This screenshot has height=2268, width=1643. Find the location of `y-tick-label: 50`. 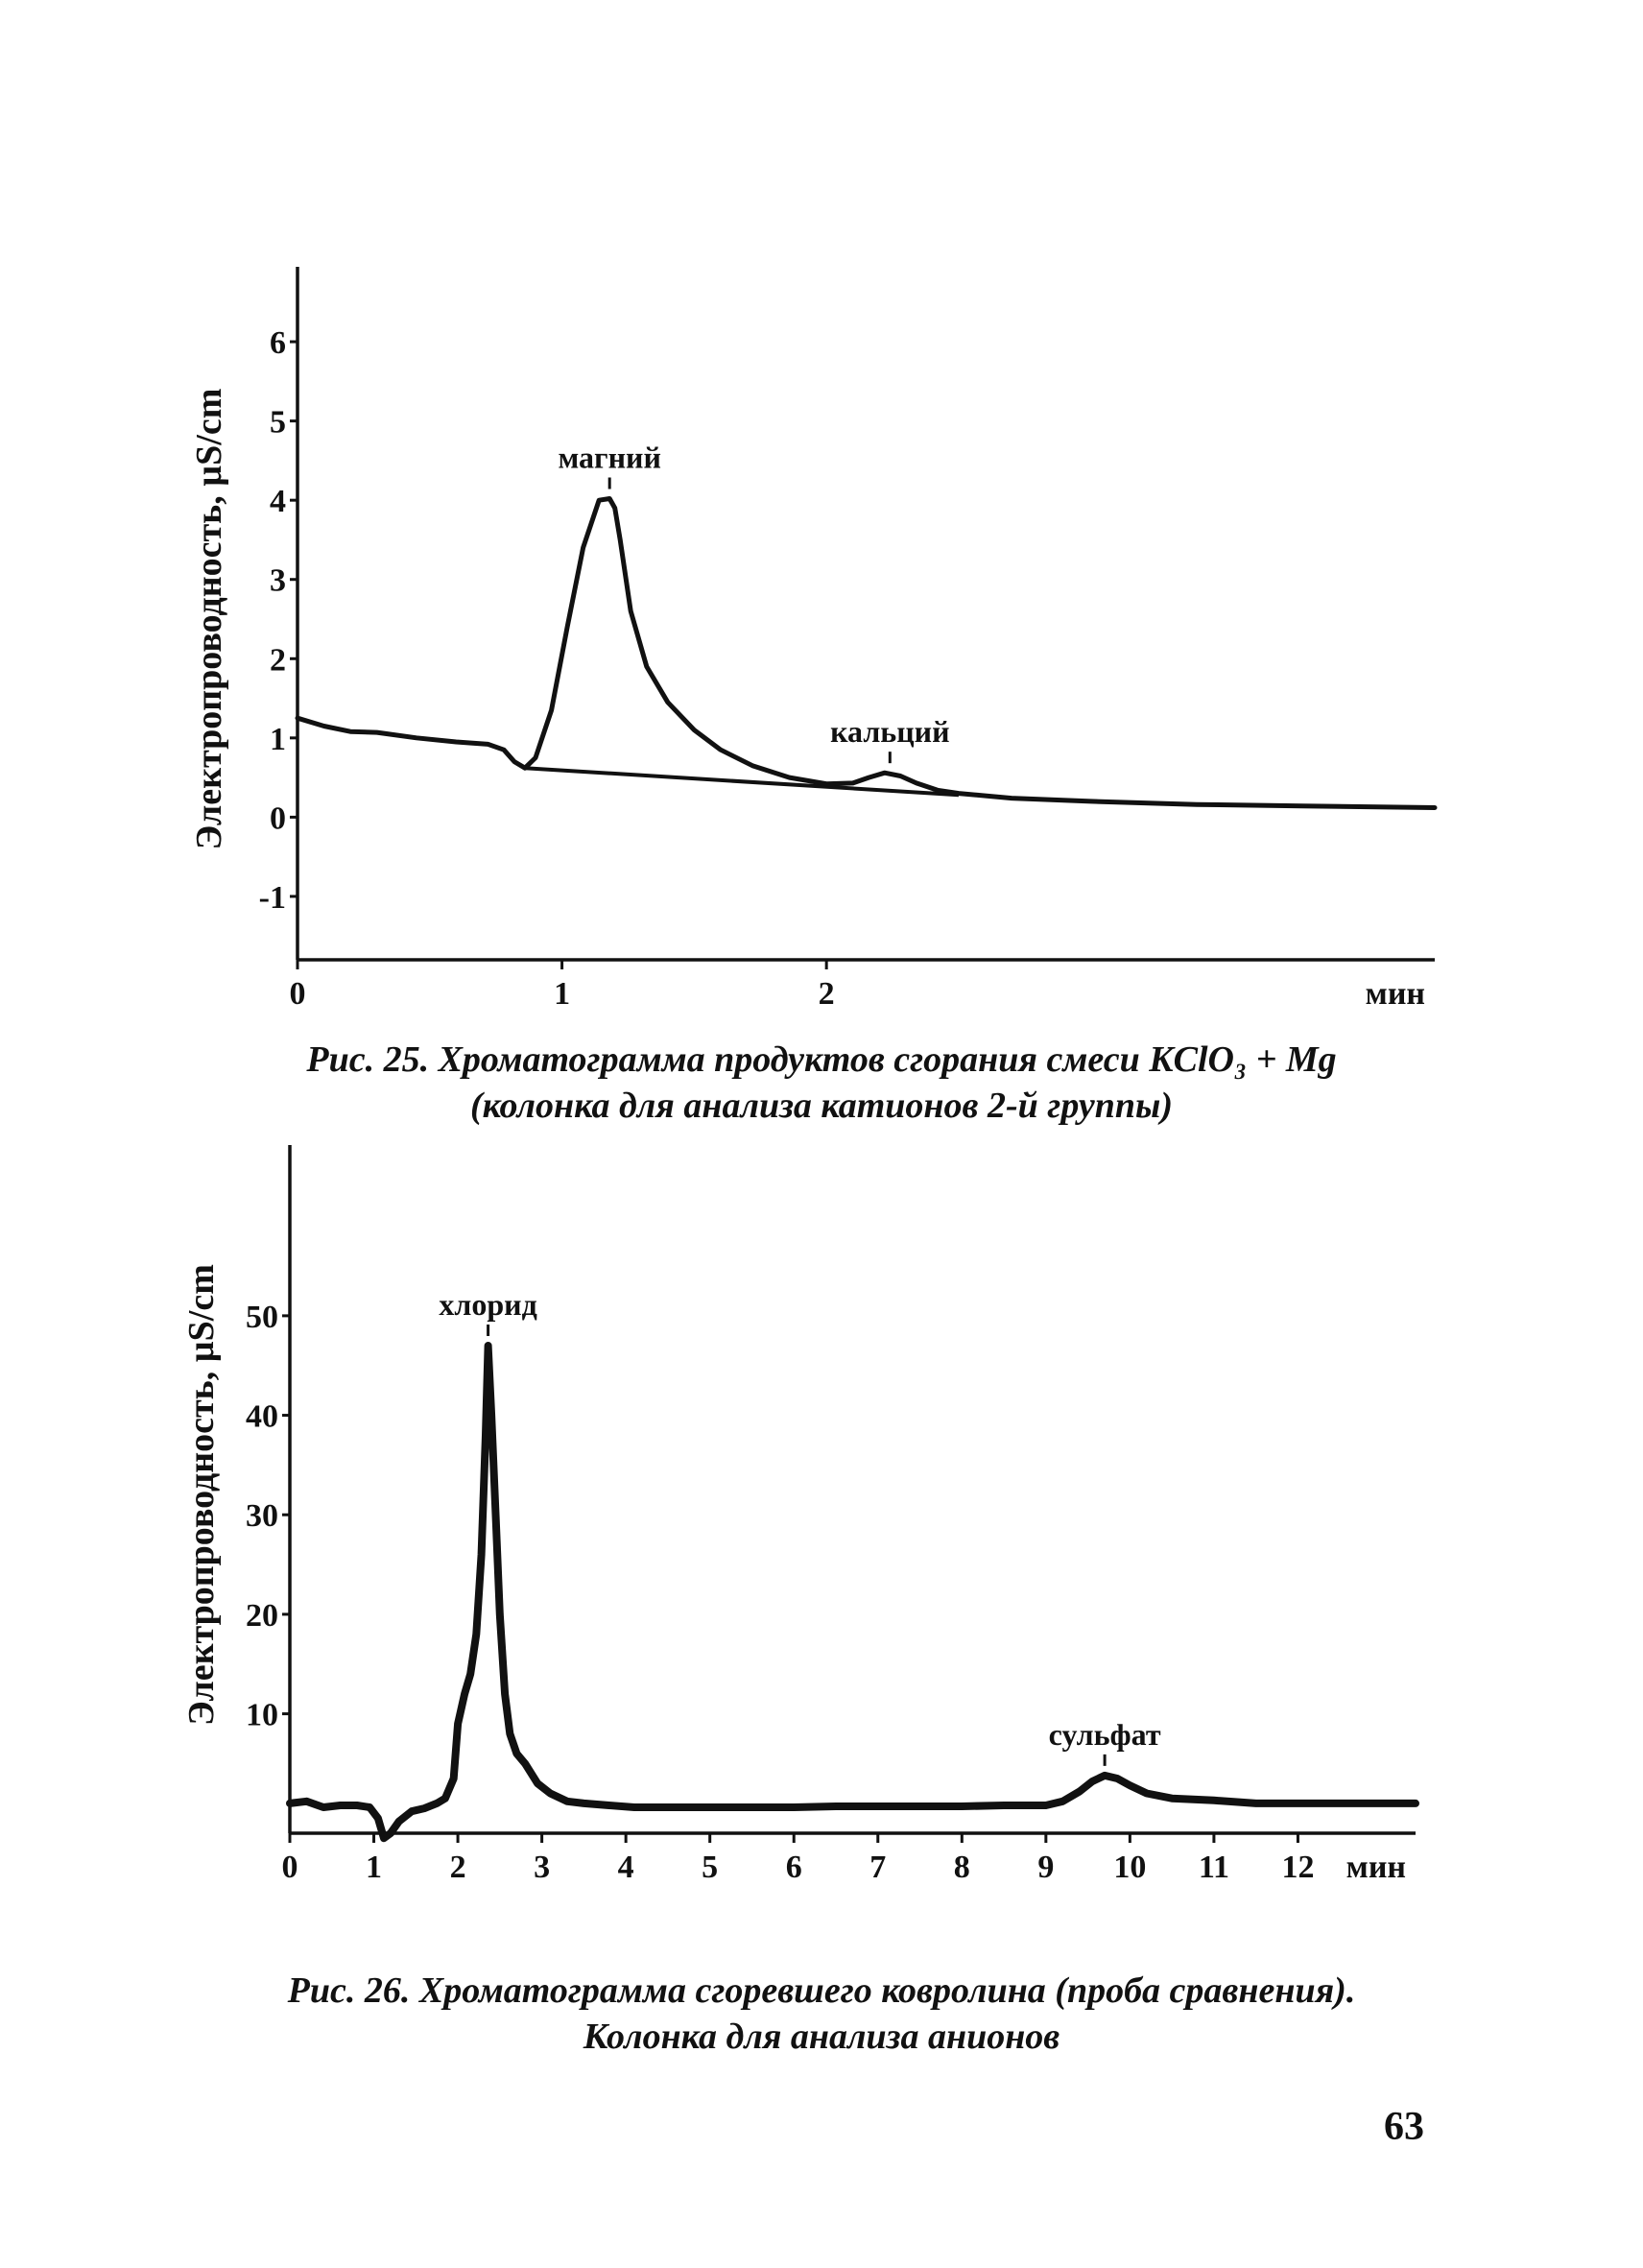

y-tick-label: 50 is located at coordinates (262, 1317).